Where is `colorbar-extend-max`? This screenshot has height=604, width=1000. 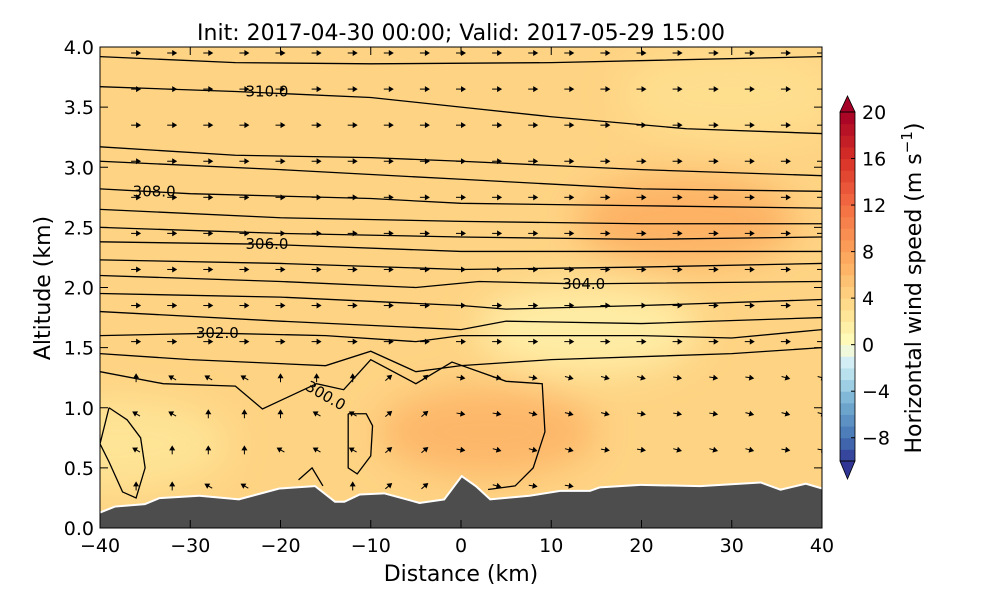 colorbar-extend-max is located at coordinates (847, 104).